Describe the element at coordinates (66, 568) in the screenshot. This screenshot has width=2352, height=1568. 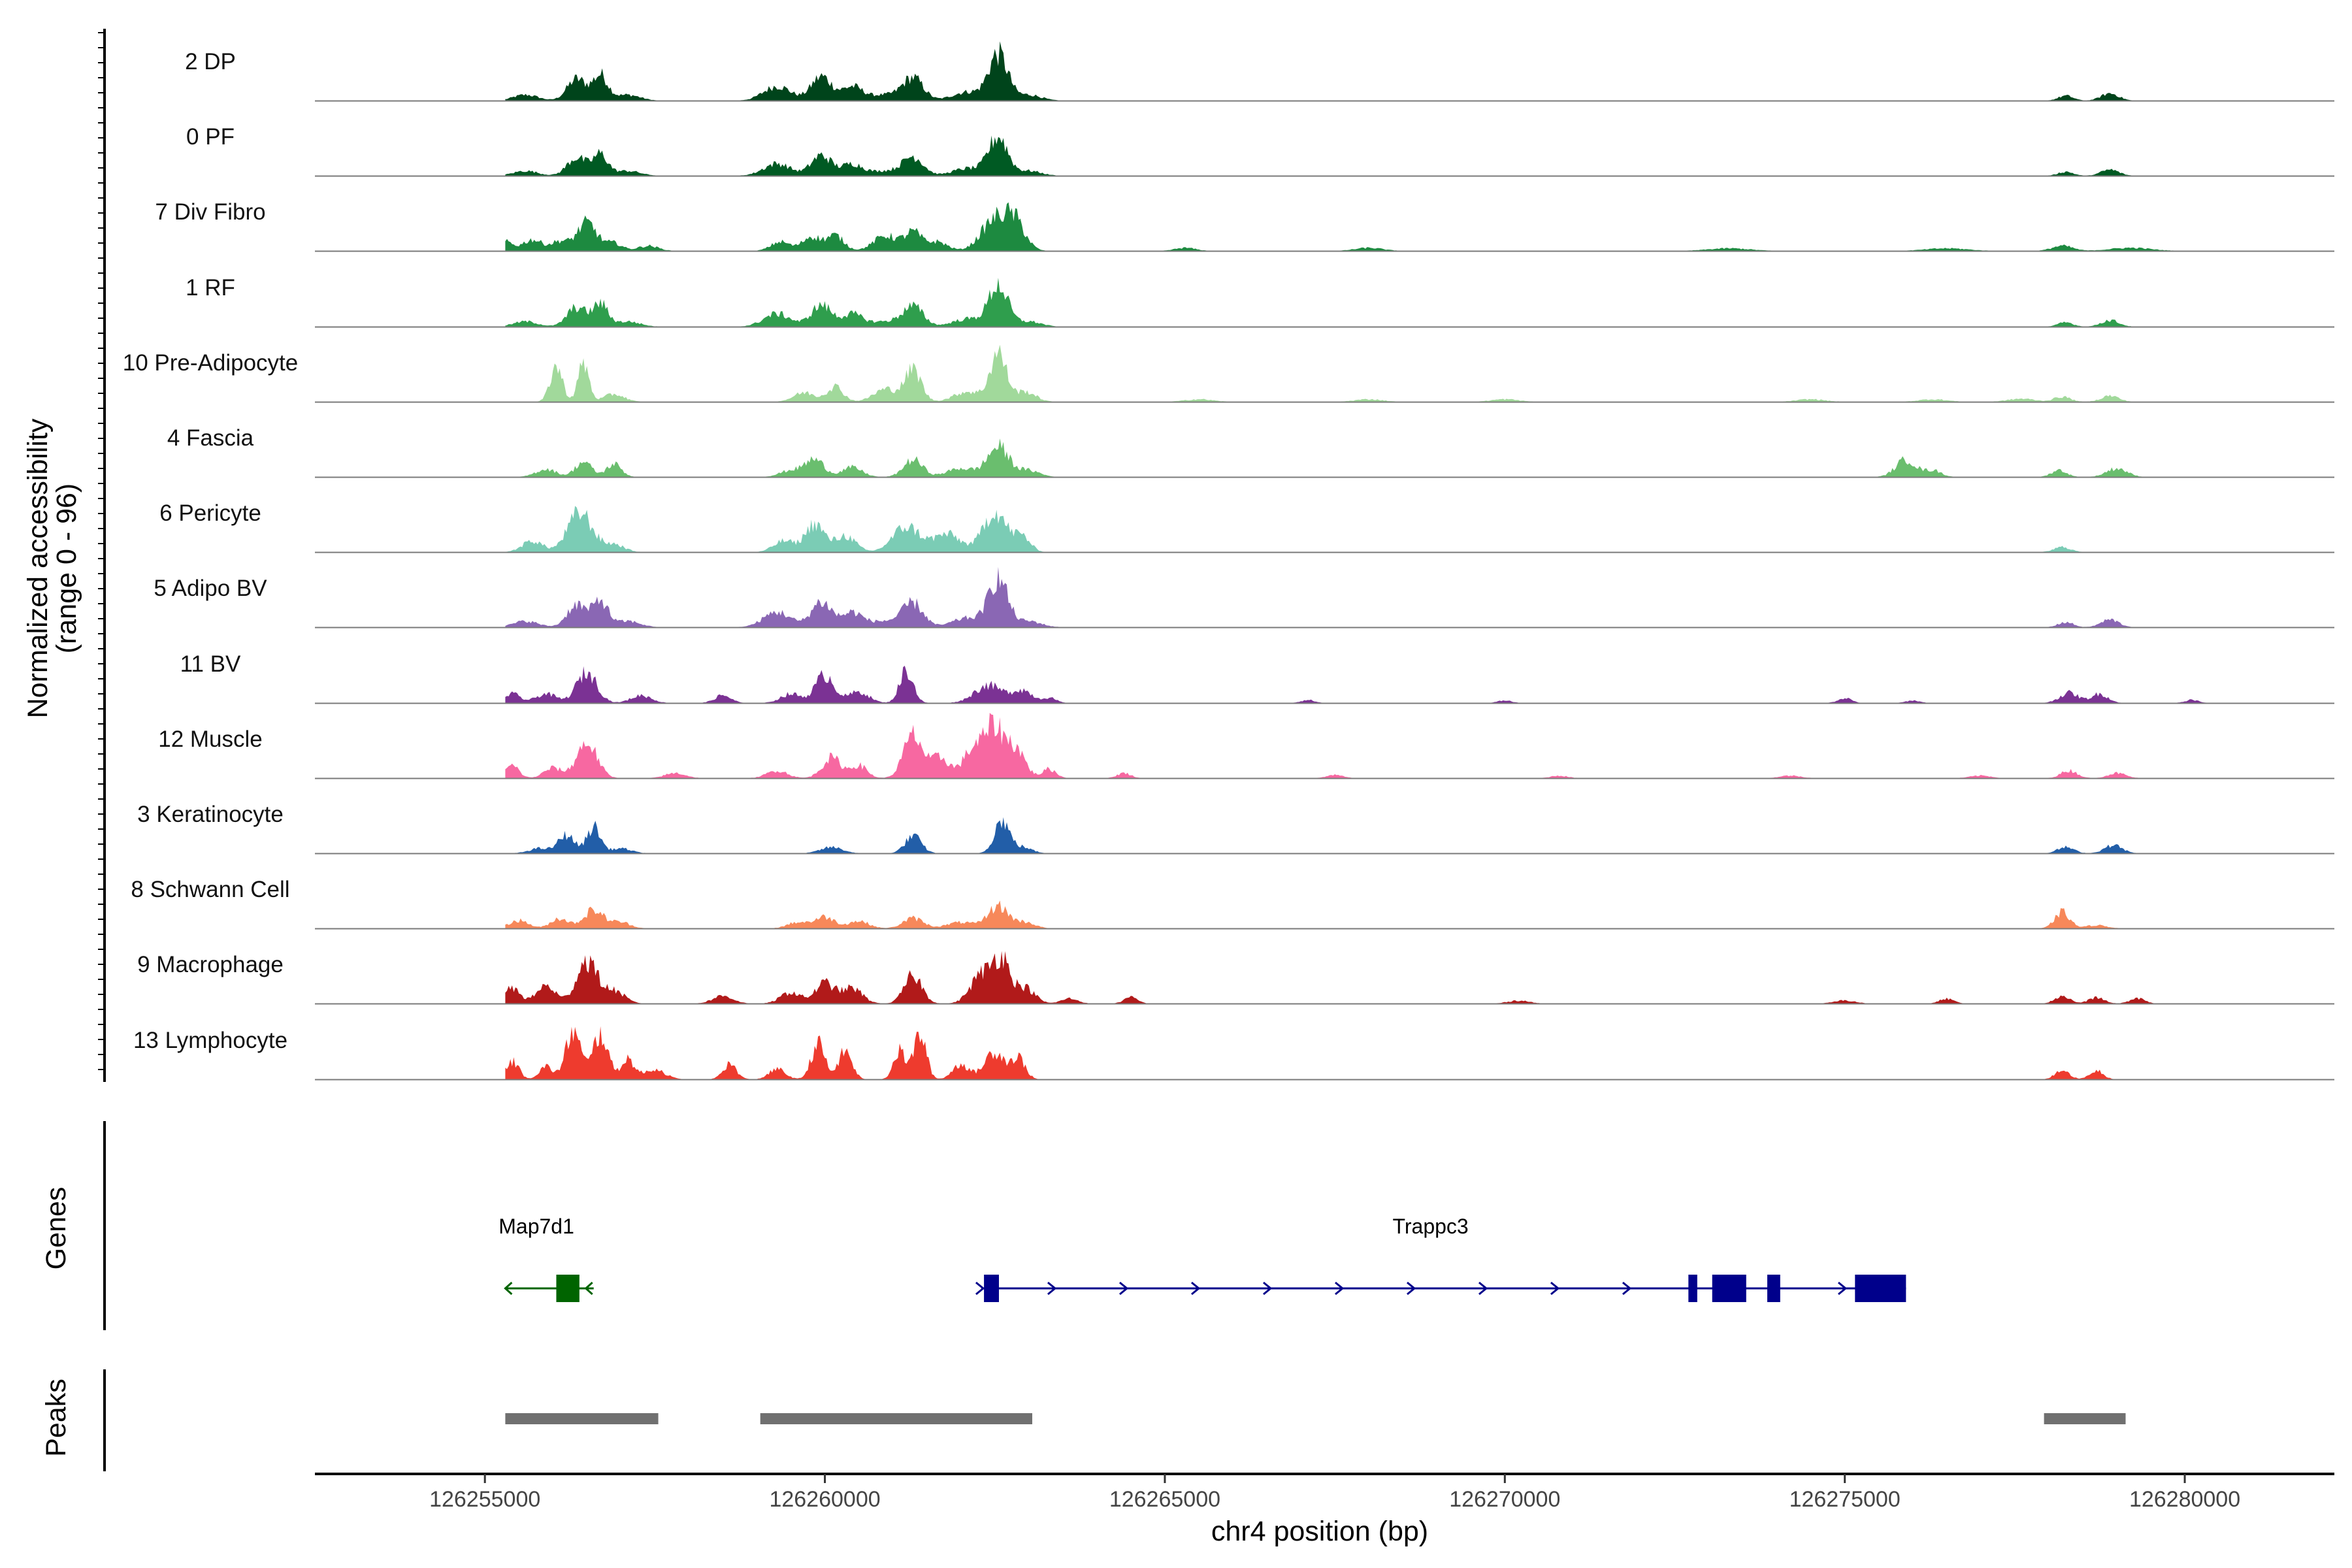
I see `y-axis-range: (range 0 - 96)` at that location.